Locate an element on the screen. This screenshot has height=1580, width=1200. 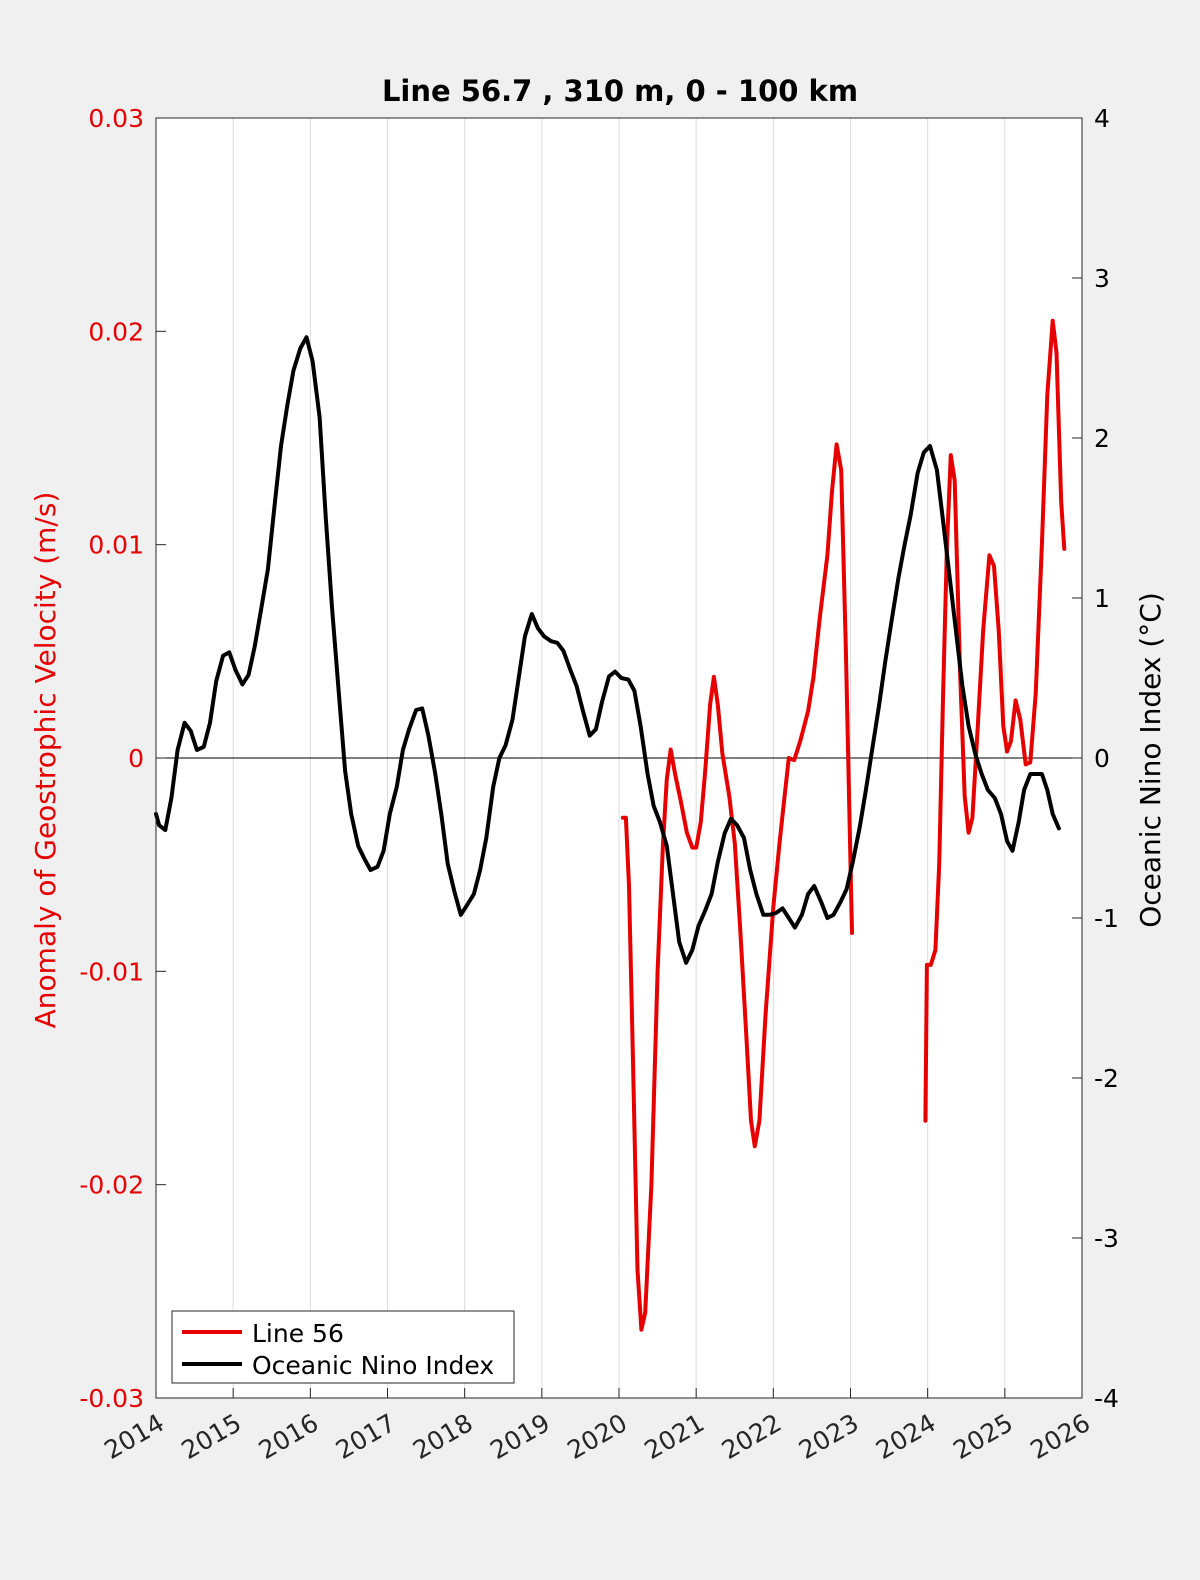
x-tick-label-2017: 2017 is located at coordinates (366, 1436).